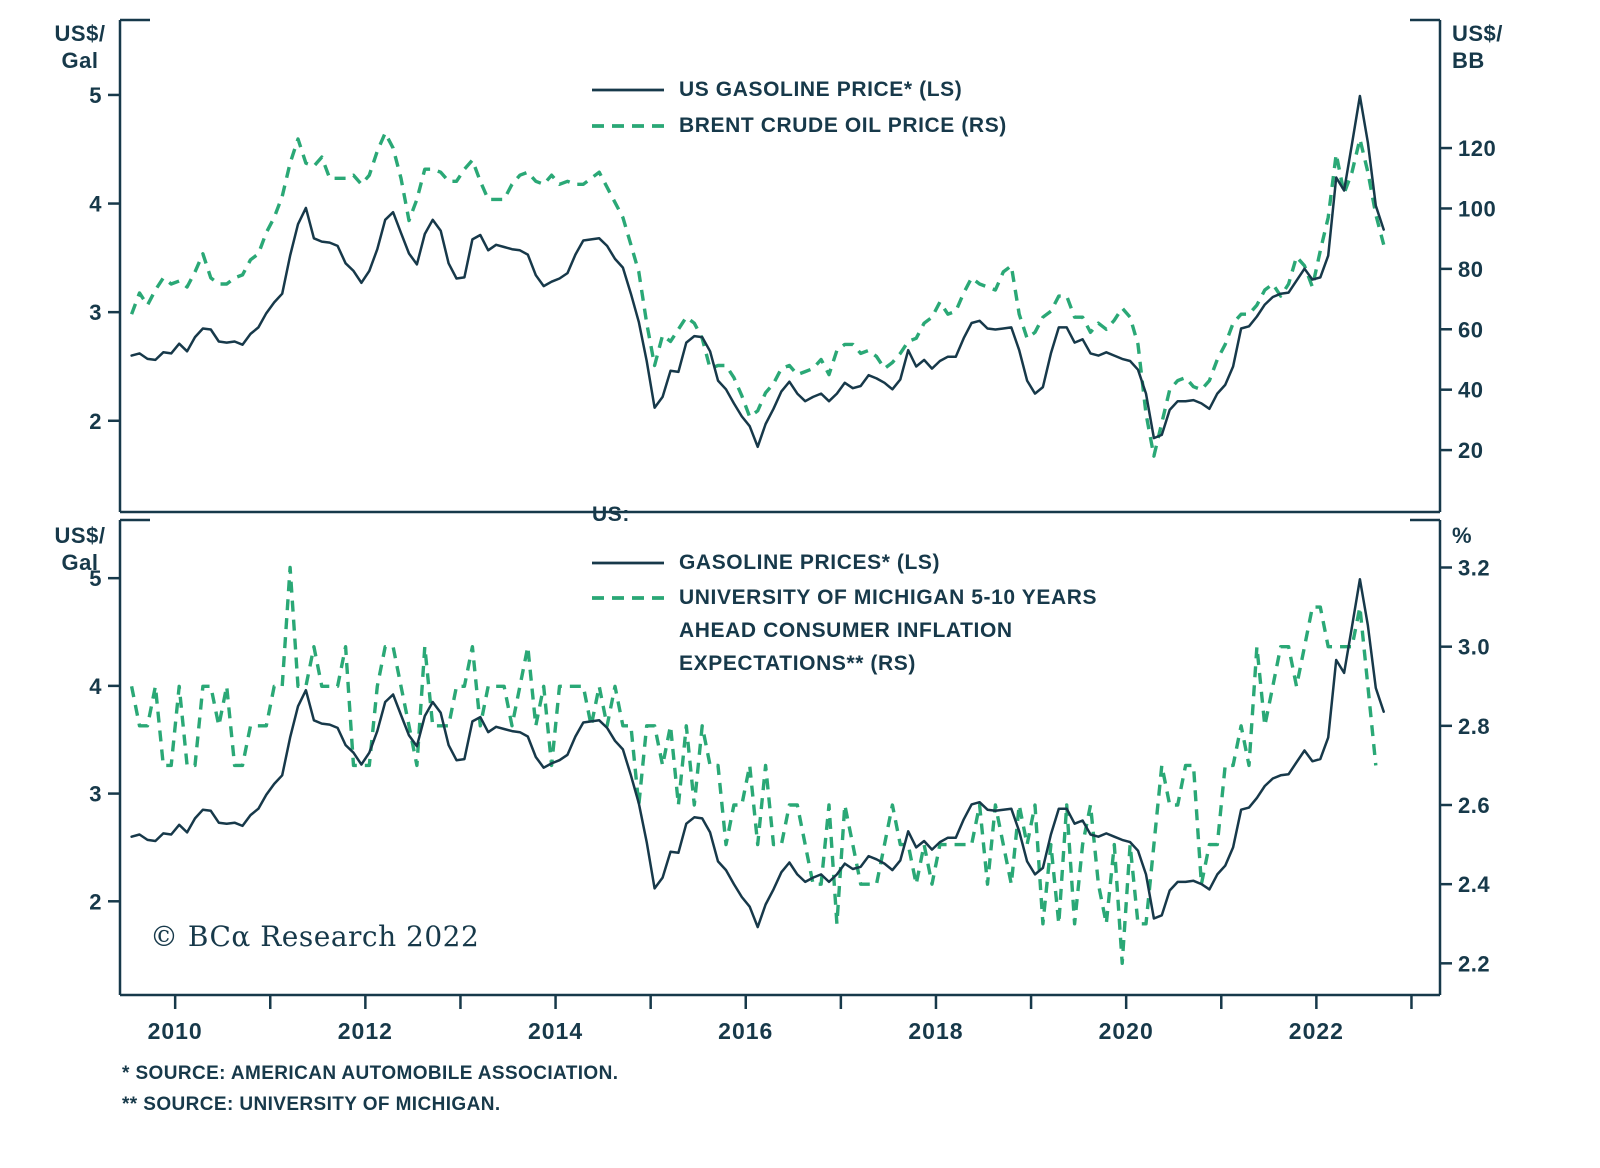 The width and height of the screenshot is (1600, 1168). I want to click on legend-label-line: EXPECTATIONS** (RS), so click(797, 663).